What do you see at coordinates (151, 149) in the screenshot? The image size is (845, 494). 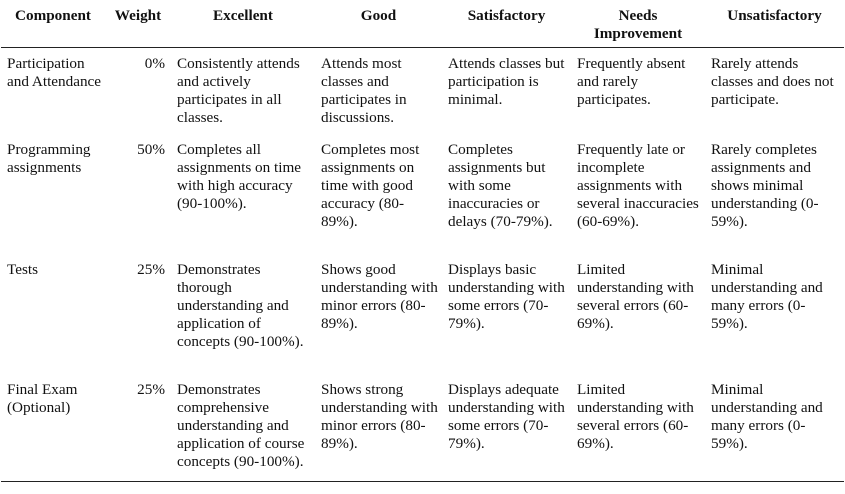 I see `cell-weight: 50%` at bounding box center [151, 149].